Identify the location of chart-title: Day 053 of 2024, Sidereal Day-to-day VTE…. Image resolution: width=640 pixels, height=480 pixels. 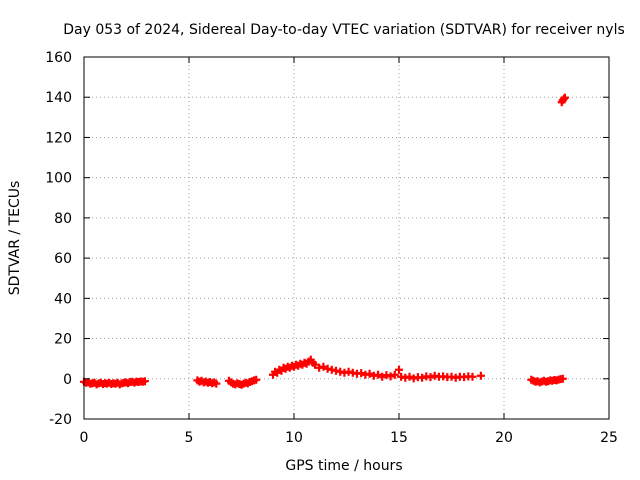
(344, 30).